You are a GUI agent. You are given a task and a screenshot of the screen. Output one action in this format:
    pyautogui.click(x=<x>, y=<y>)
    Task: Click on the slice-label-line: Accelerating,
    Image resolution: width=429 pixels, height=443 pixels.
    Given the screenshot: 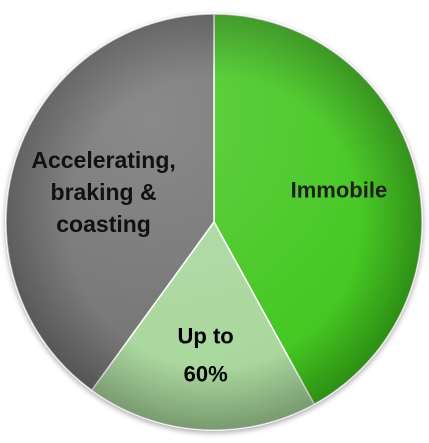 What is the action you would take?
    pyautogui.click(x=103, y=160)
    